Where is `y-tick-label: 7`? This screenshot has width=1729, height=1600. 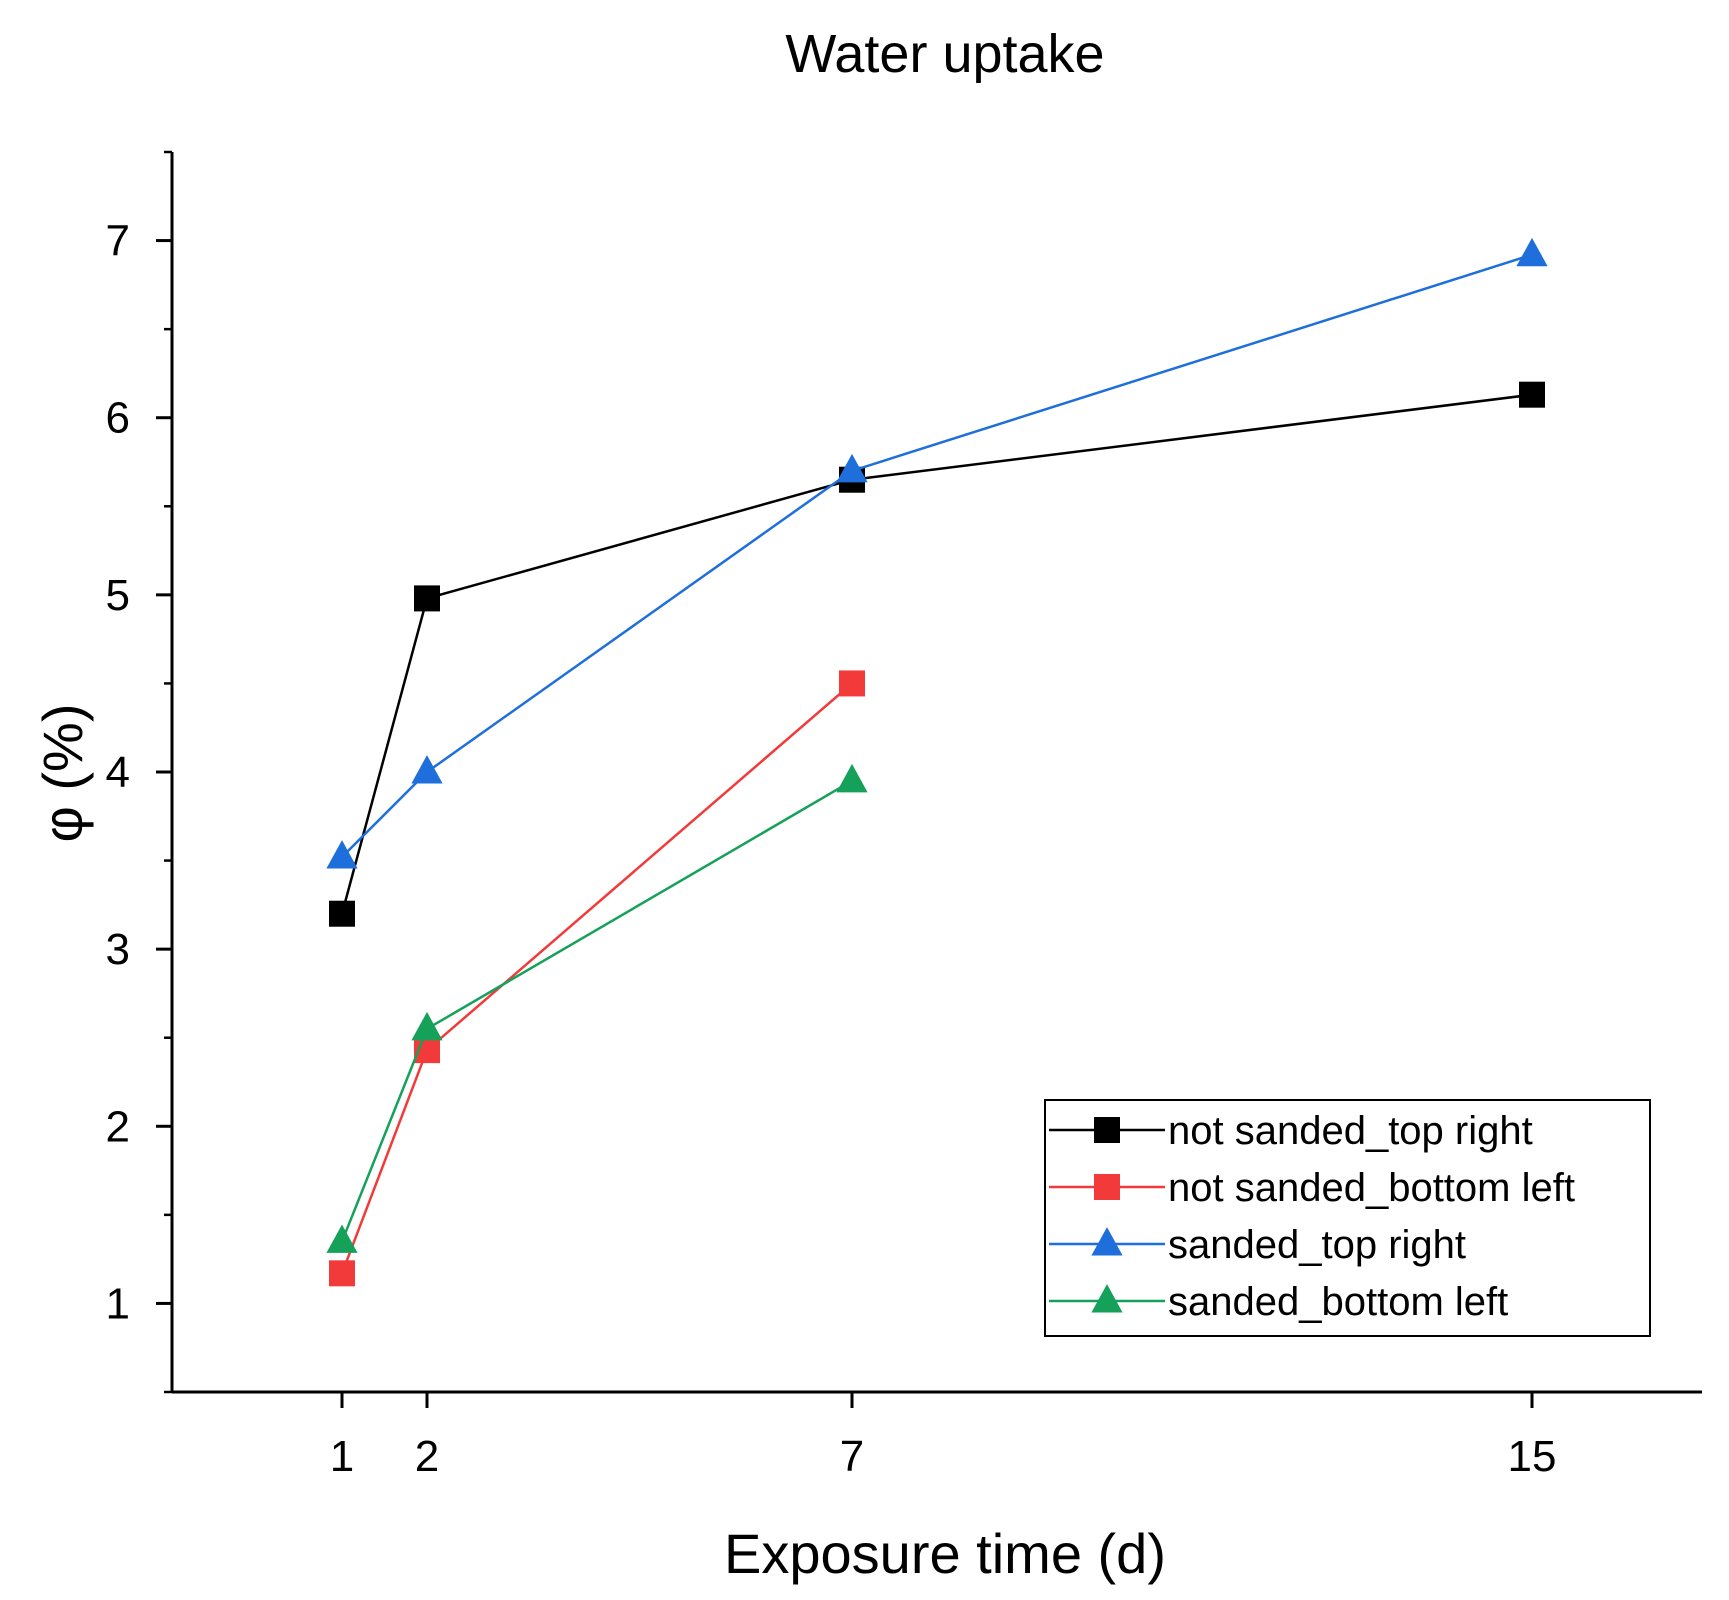
y-tick-label: 7 is located at coordinates (118, 241).